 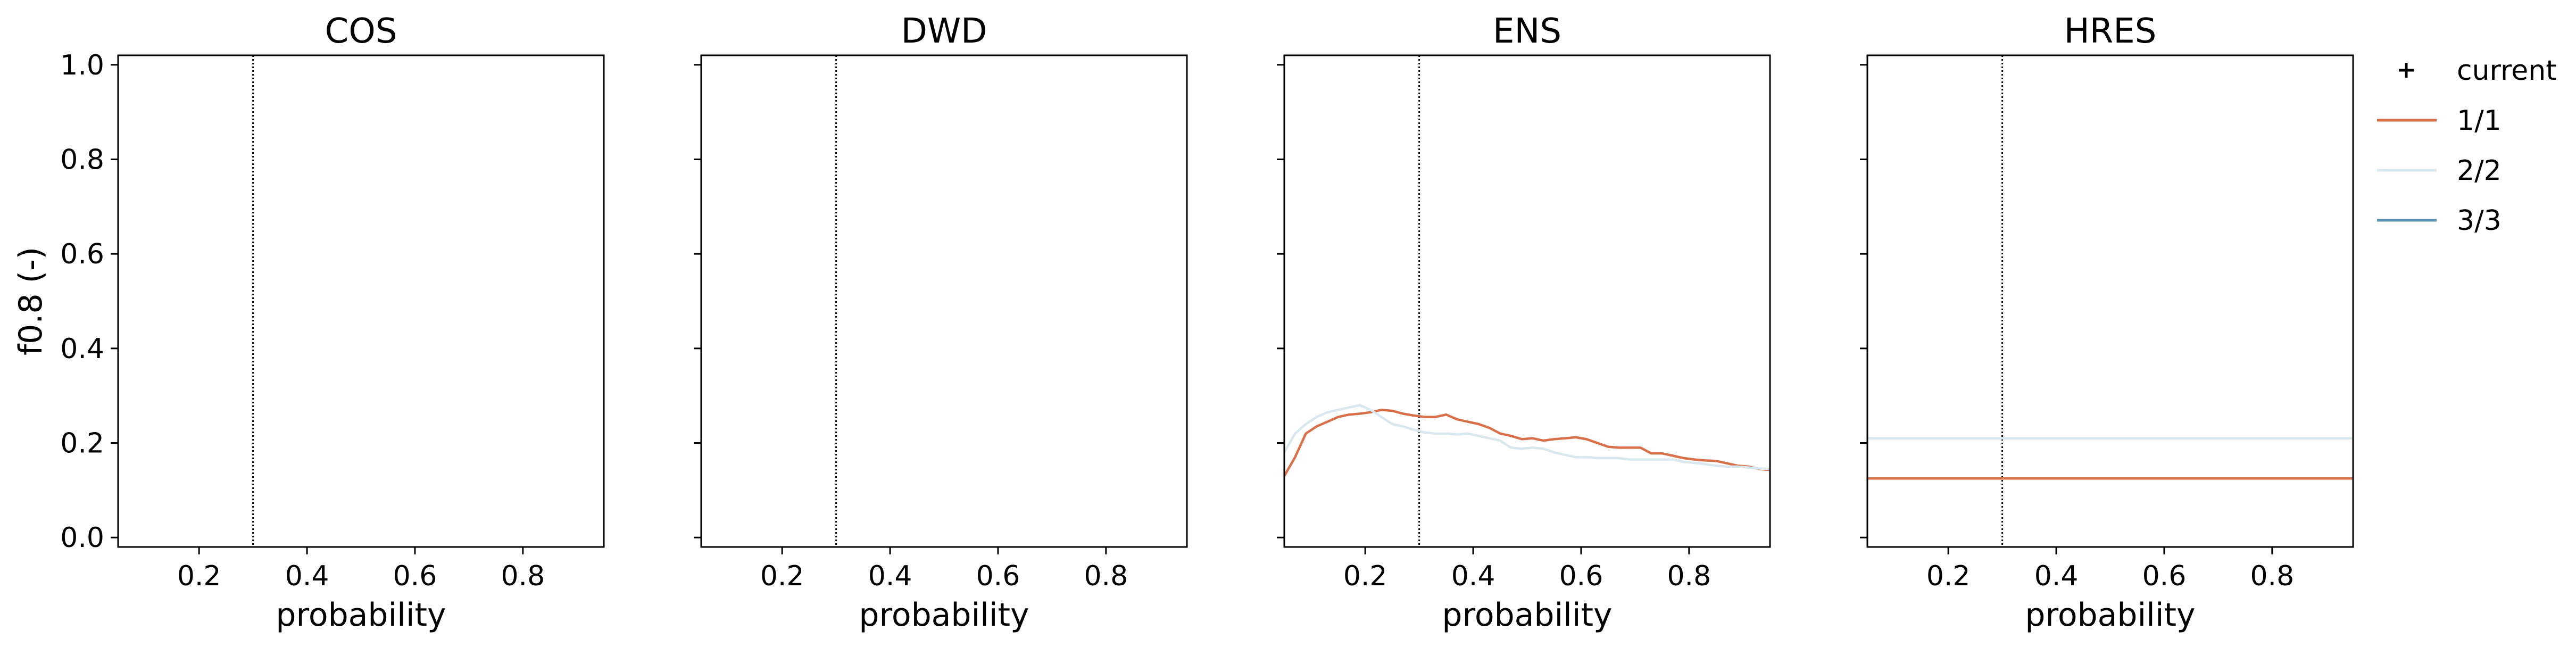 What do you see at coordinates (82, 349) in the screenshot?
I see `y-tick-label: 0.4` at bounding box center [82, 349].